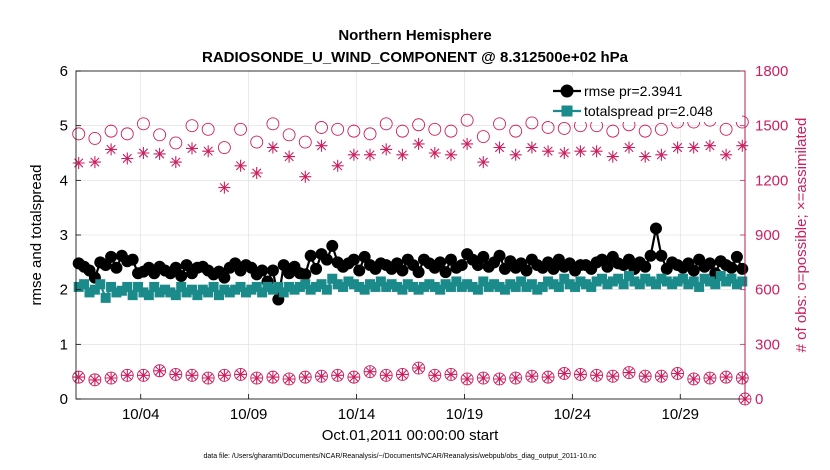  What do you see at coordinates (771, 126) in the screenshot?
I see `y2-tick-label: 1500` at bounding box center [771, 126].